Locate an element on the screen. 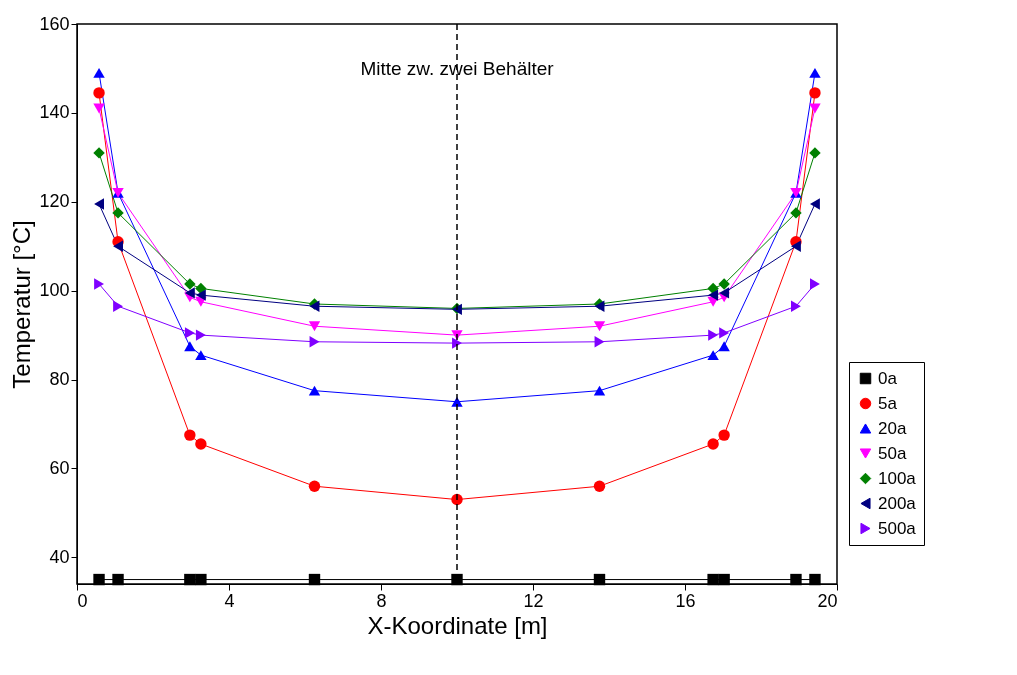  legend-label: 0a is located at coordinates (888, 378).